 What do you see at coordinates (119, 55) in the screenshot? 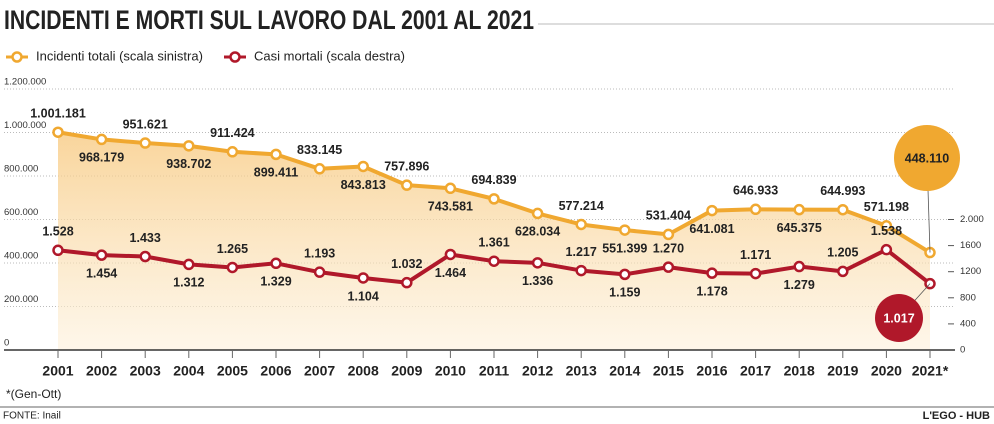
I see `legend-label: Incidenti totali (scala sinistra)` at bounding box center [119, 55].